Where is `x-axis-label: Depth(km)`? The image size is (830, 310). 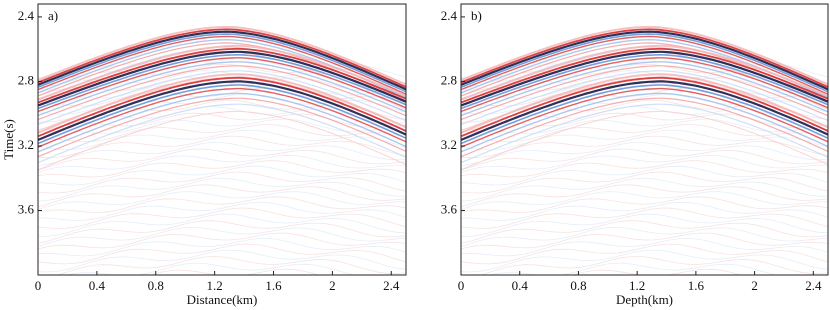 x-axis-label: Depth(km) is located at coordinates (644, 299).